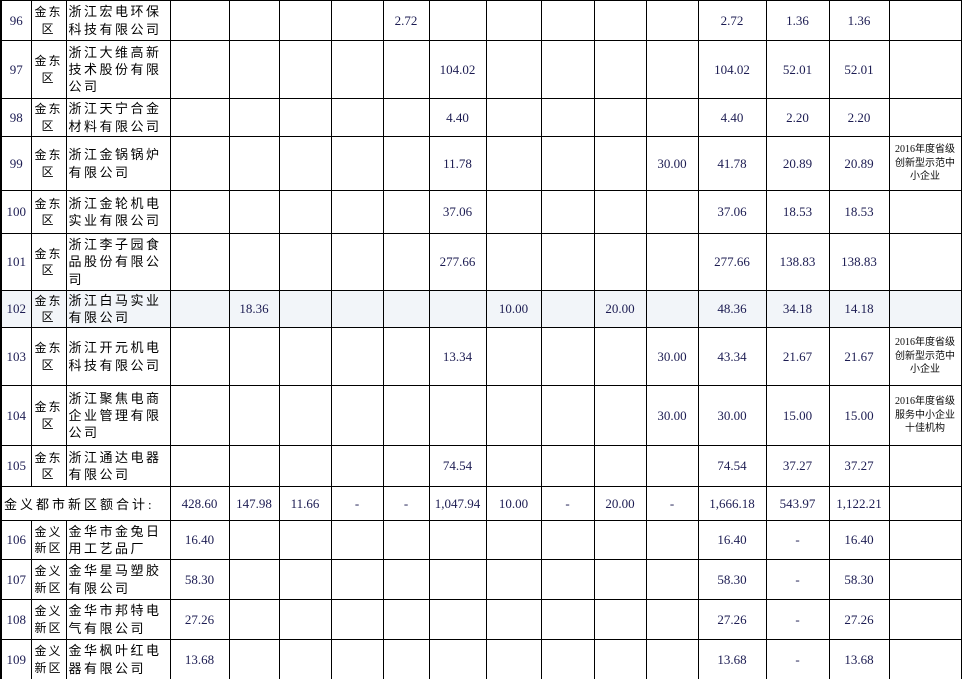 Image resolution: width=965 pixels, height=679 pixels. I want to click on row-number-cell: 96, so click(16, 20).